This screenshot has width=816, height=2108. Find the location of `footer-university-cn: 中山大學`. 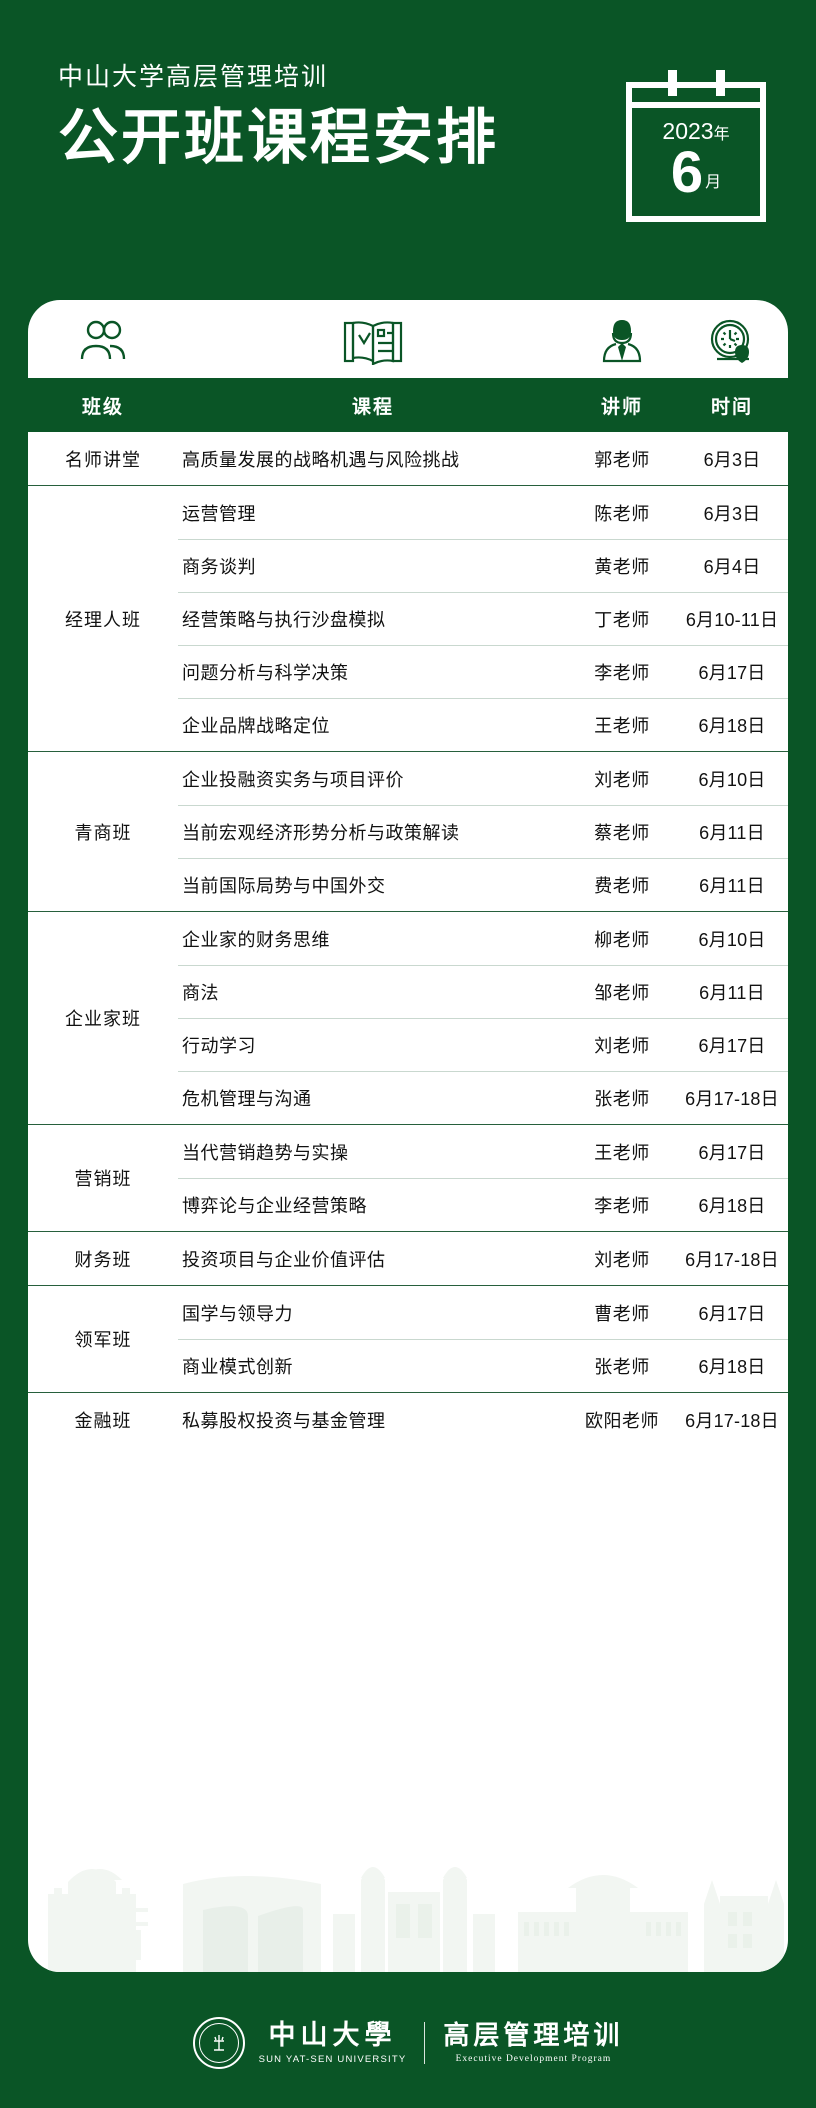

footer-university-cn: 中山大學 is located at coordinates (332, 2034).